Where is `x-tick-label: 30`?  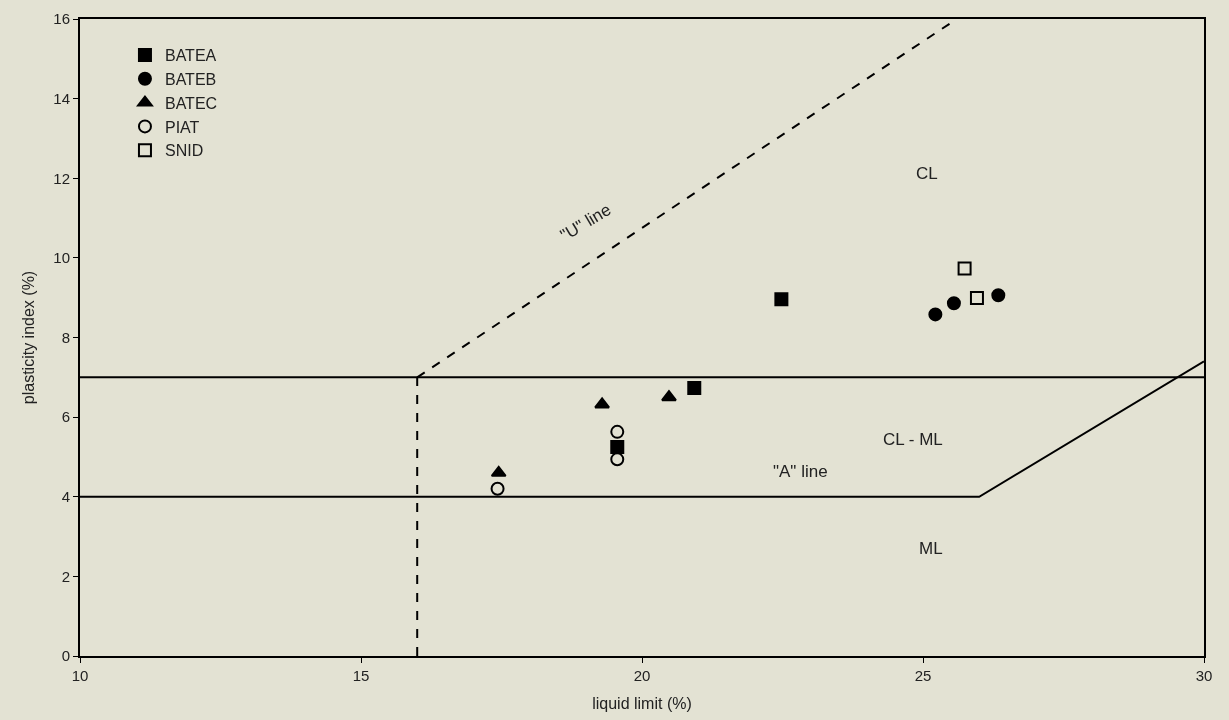
x-tick-label: 30 is located at coordinates (1204, 675).